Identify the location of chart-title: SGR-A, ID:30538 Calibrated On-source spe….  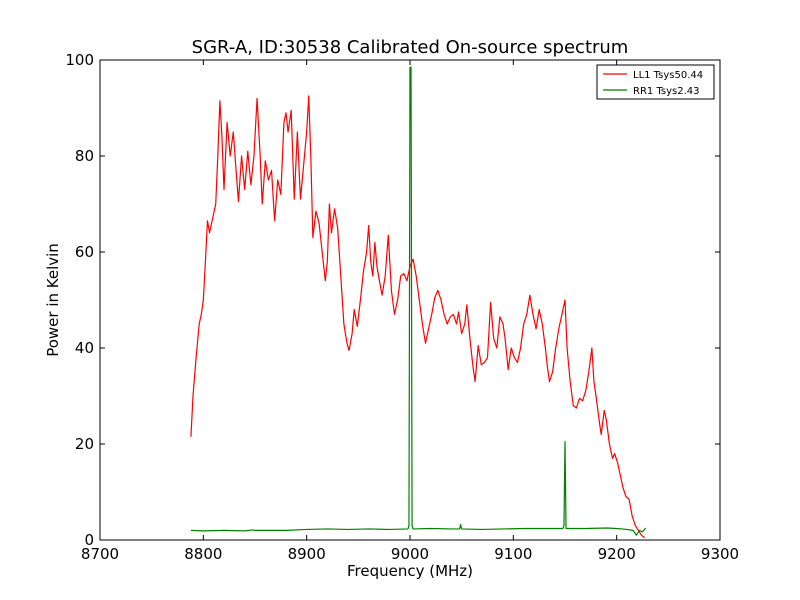
(410, 47).